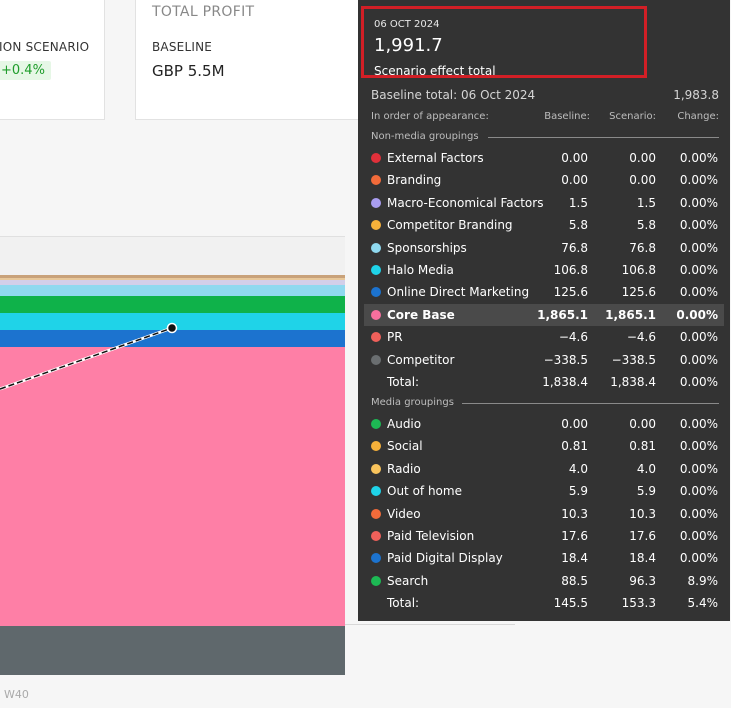 The width and height of the screenshot is (731, 708). What do you see at coordinates (574, 536) in the screenshot?
I see `baseline-value: 17.6` at bounding box center [574, 536].